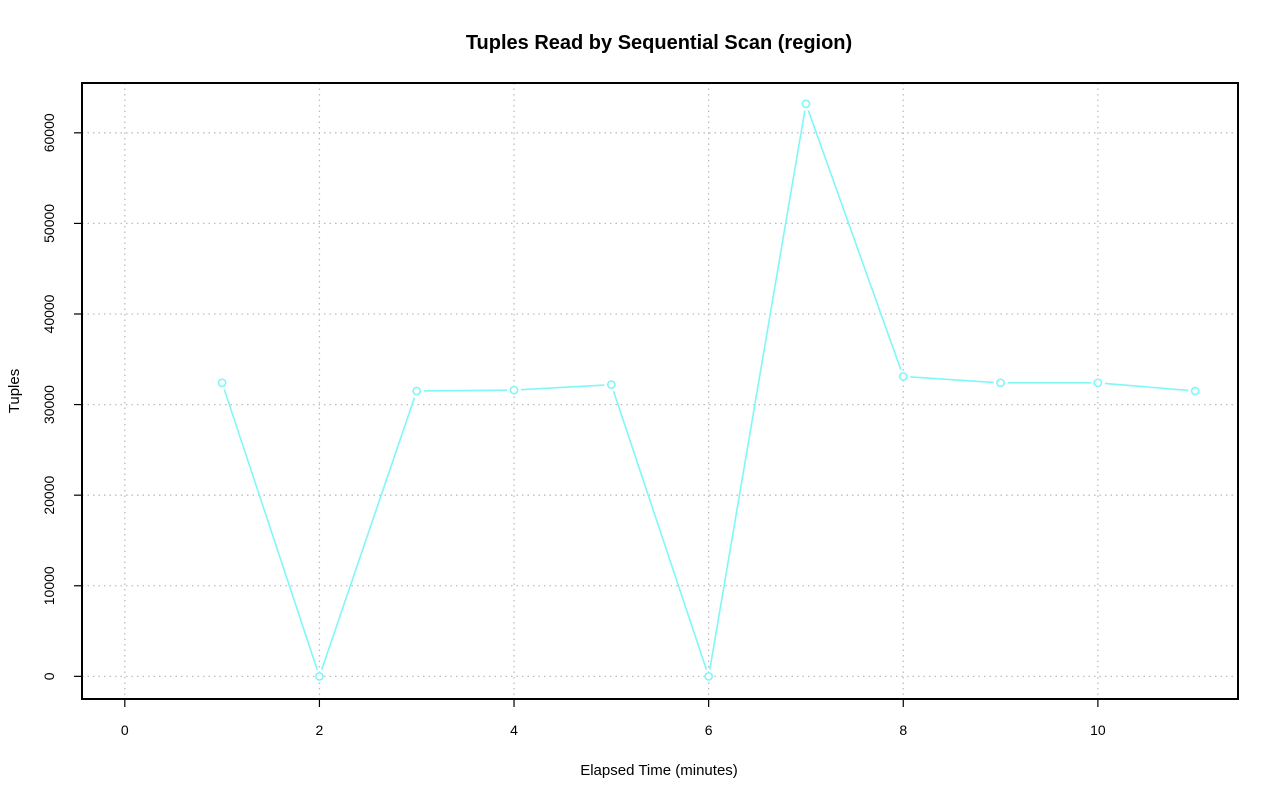  I want to click on y-axis-label: Tuples, so click(14, 391).